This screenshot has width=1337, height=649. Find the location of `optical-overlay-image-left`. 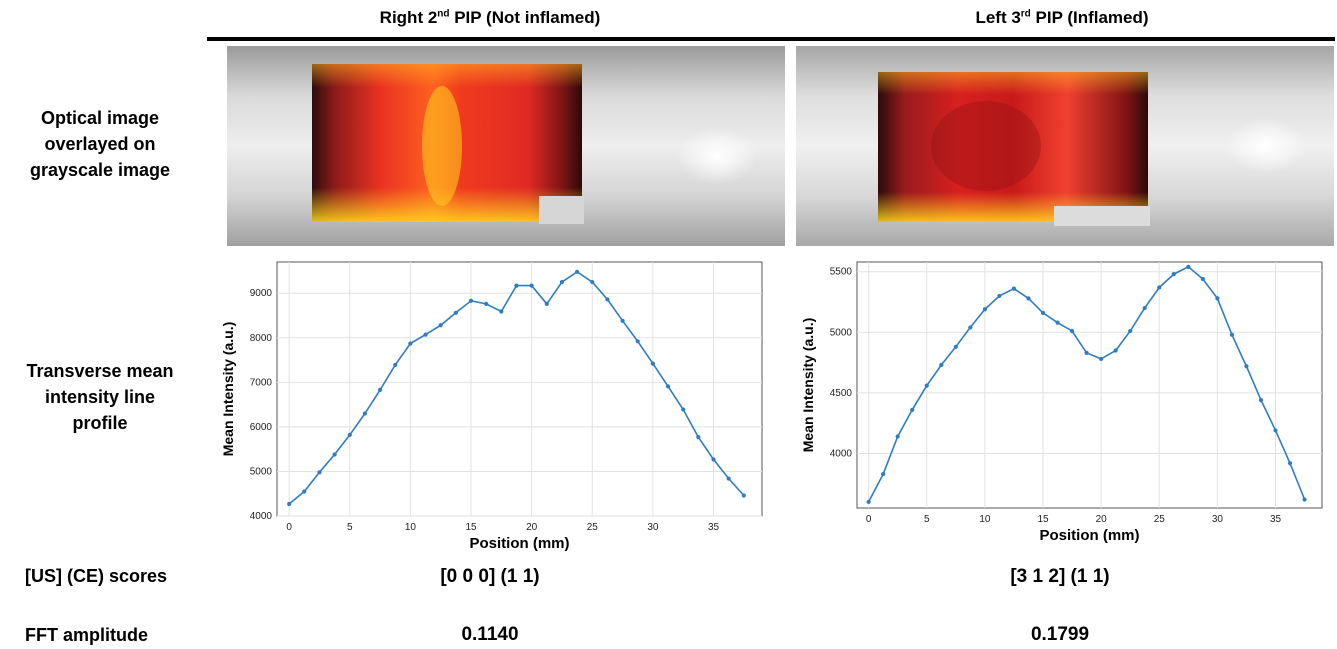

optical-overlay-image-left is located at coordinates (1065, 146).